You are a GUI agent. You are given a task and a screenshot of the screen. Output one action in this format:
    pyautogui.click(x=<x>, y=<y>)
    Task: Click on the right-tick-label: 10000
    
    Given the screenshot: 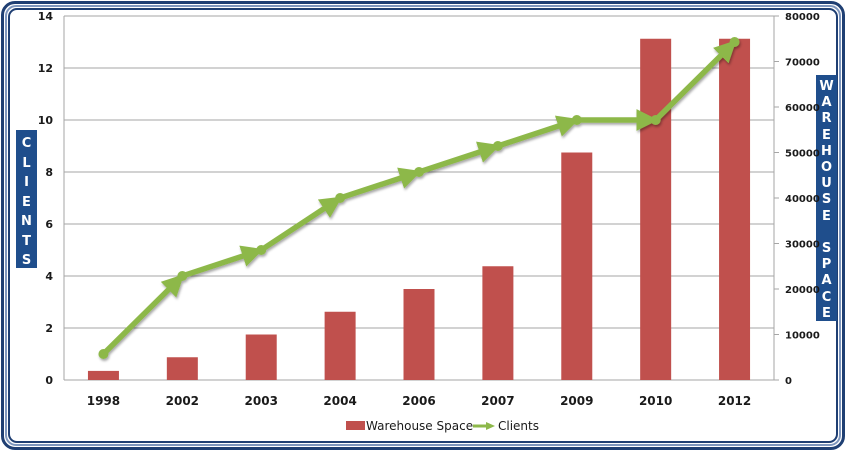 What is the action you would take?
    pyautogui.click(x=802, y=336)
    